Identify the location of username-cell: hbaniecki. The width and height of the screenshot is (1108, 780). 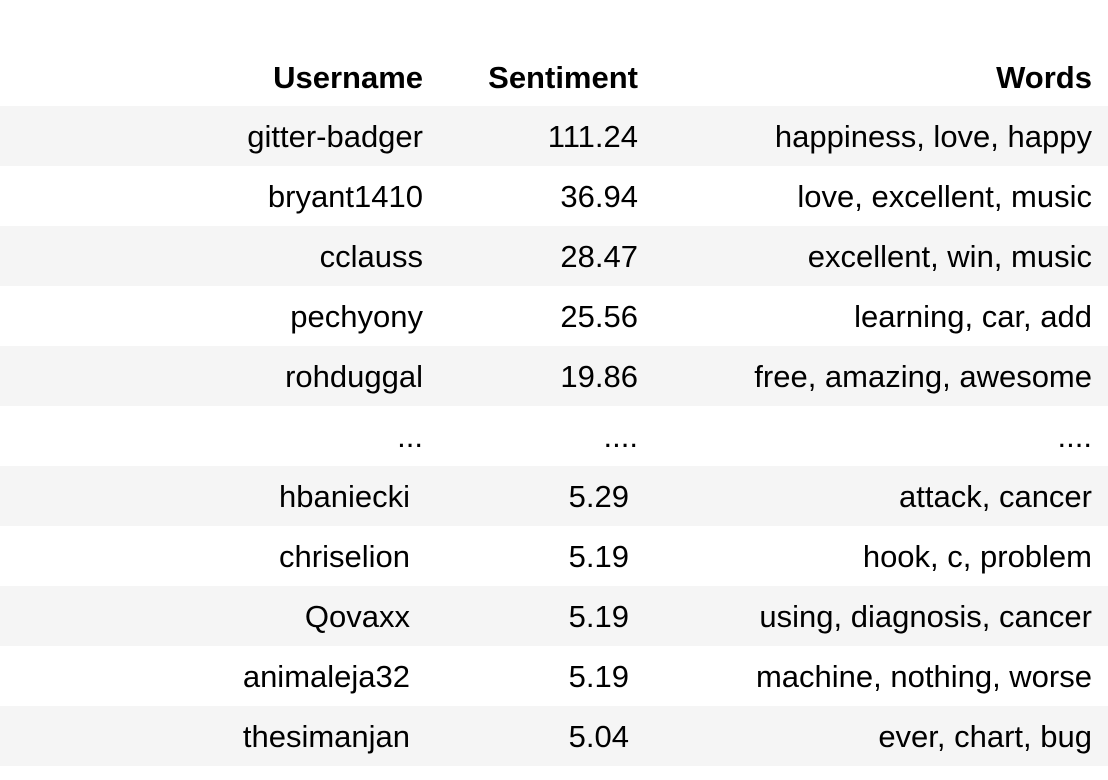
(344, 496).